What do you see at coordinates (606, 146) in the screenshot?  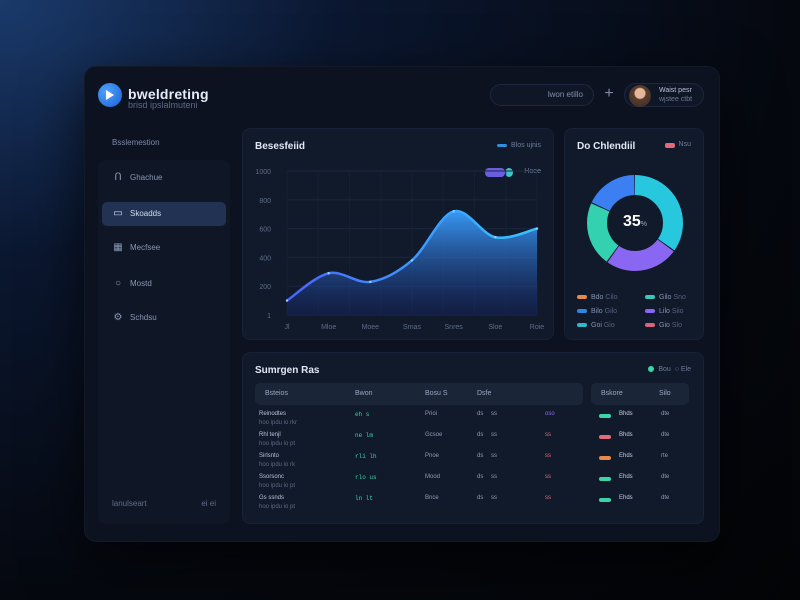 I see `donut-title: Do Chlendiil` at bounding box center [606, 146].